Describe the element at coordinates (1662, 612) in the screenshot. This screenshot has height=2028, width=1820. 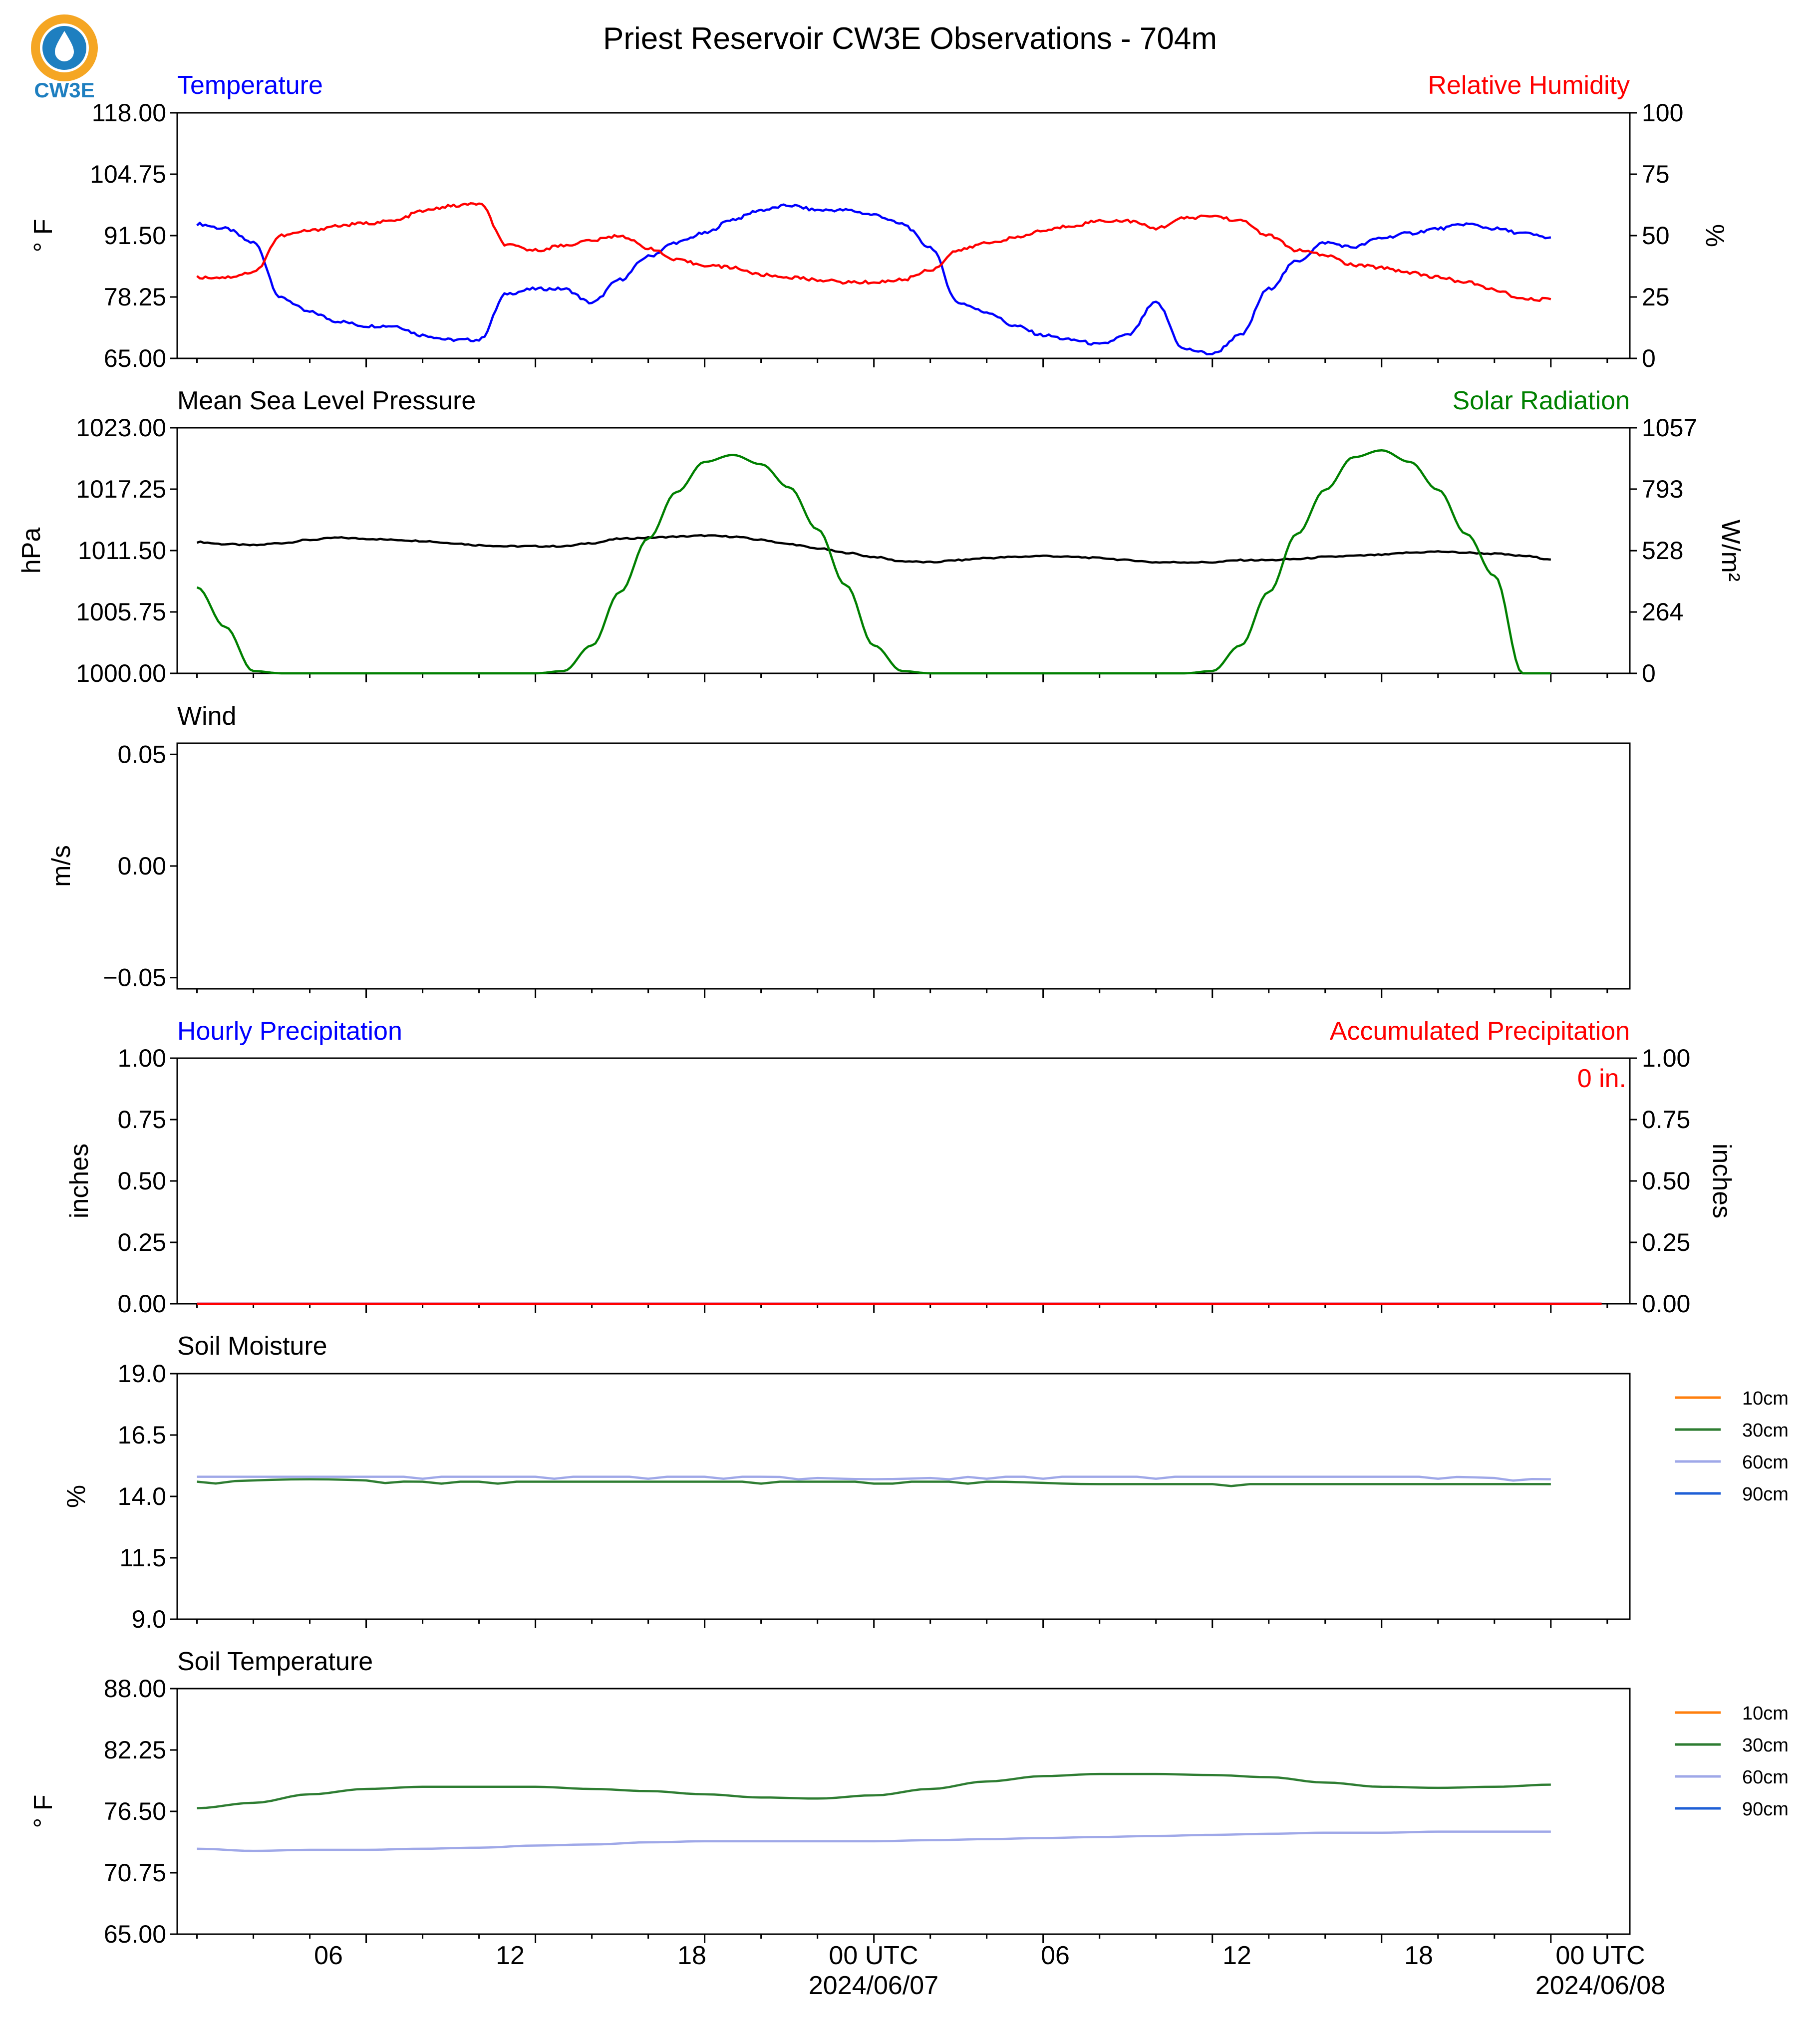
I see `y-tick-label-right: 264` at that location.